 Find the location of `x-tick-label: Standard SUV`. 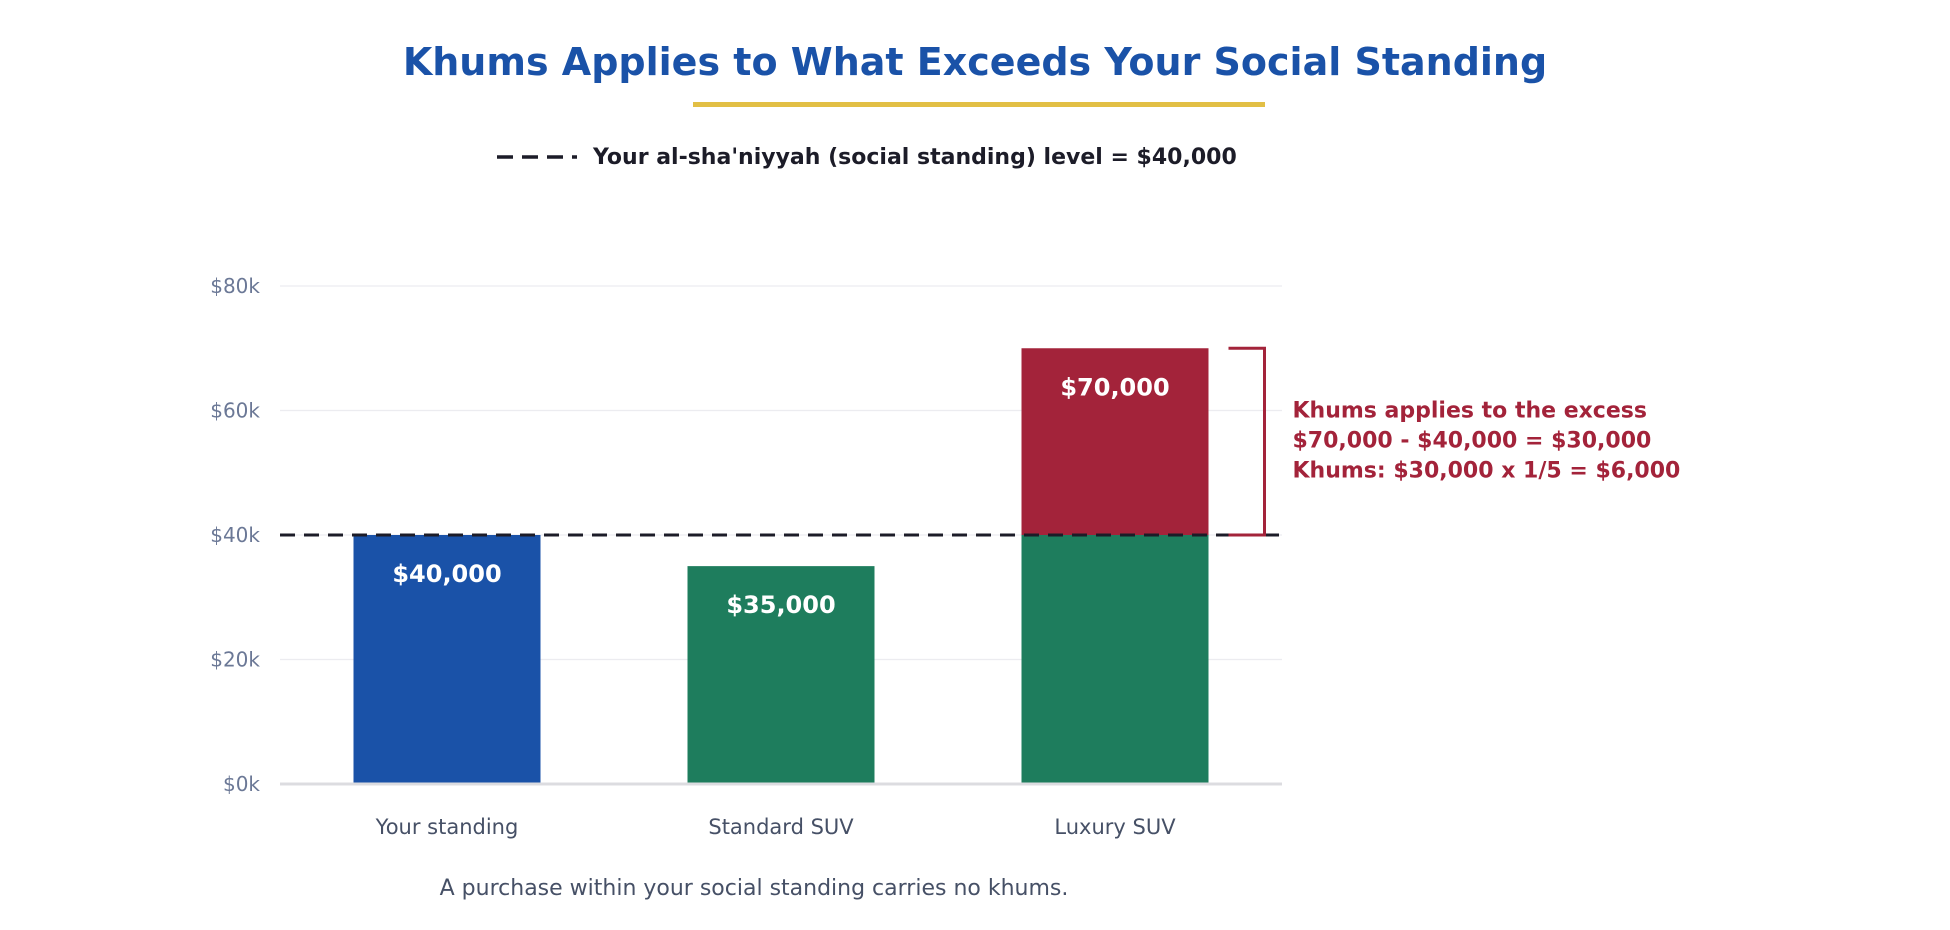

x-tick-label: Standard SUV is located at coordinates (781, 827).